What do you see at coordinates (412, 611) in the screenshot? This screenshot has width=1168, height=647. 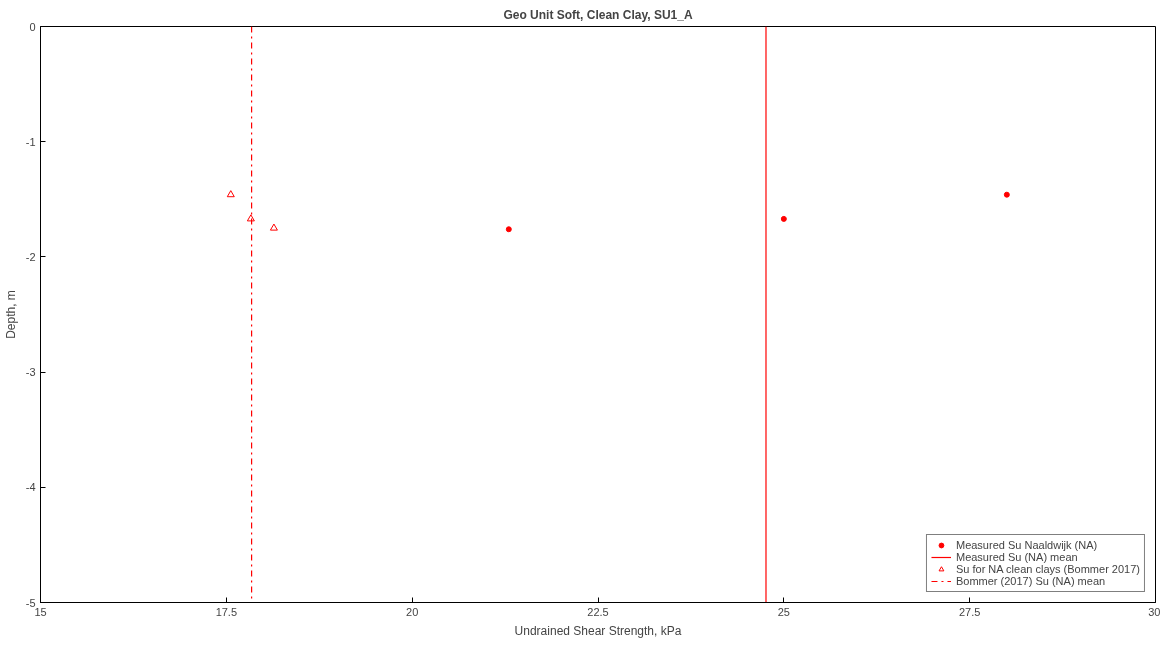 I see `x-tick-label: 20` at bounding box center [412, 611].